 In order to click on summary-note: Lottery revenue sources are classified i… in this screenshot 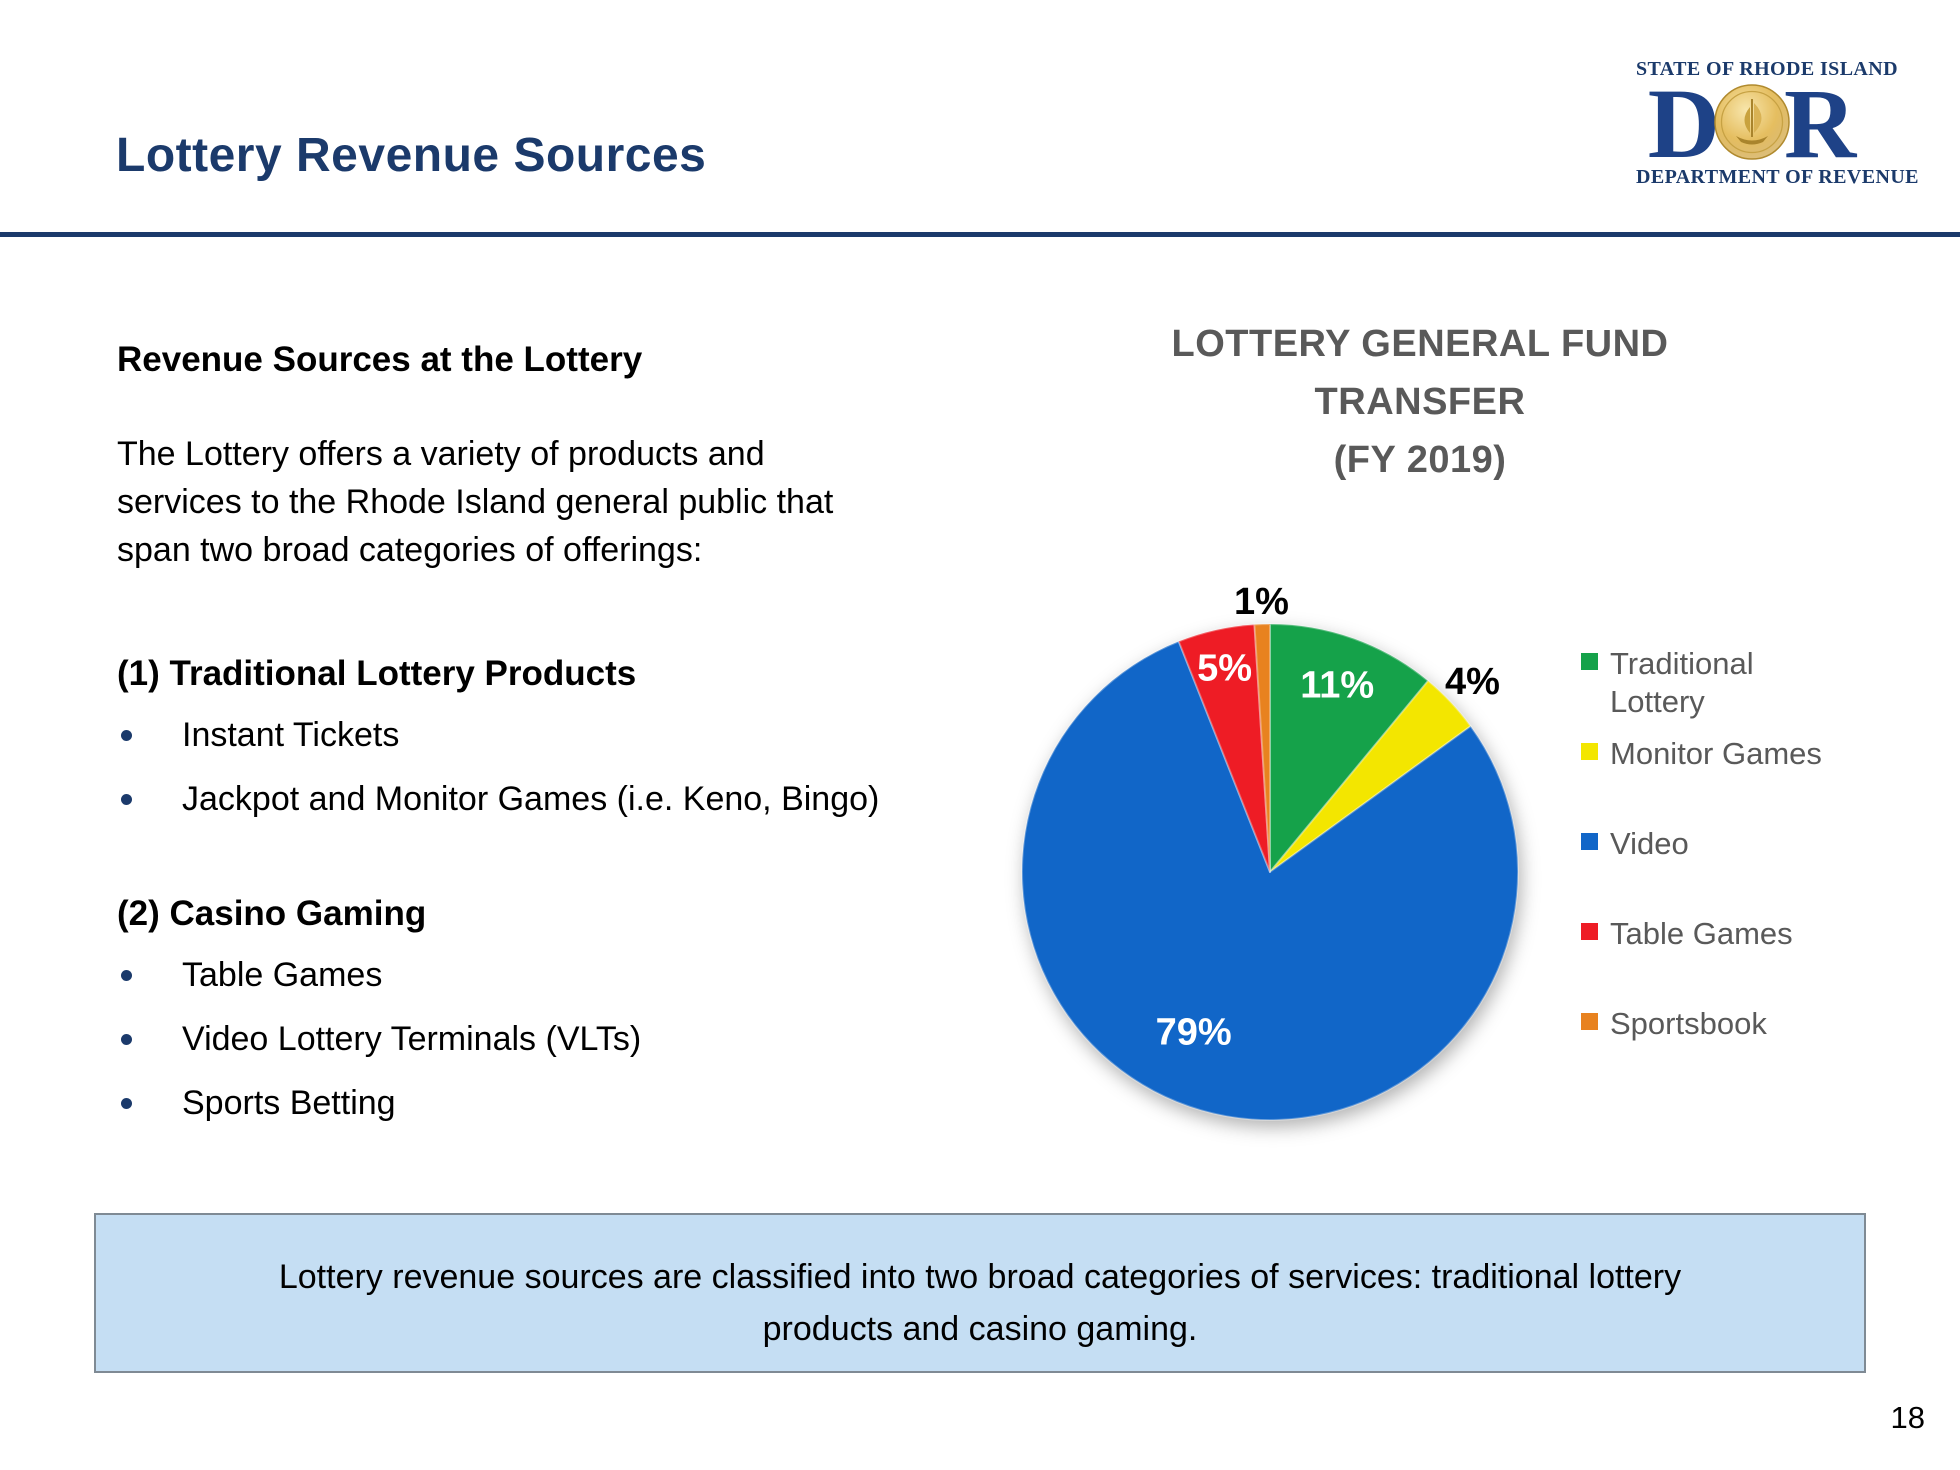, I will do `click(980, 1303)`.